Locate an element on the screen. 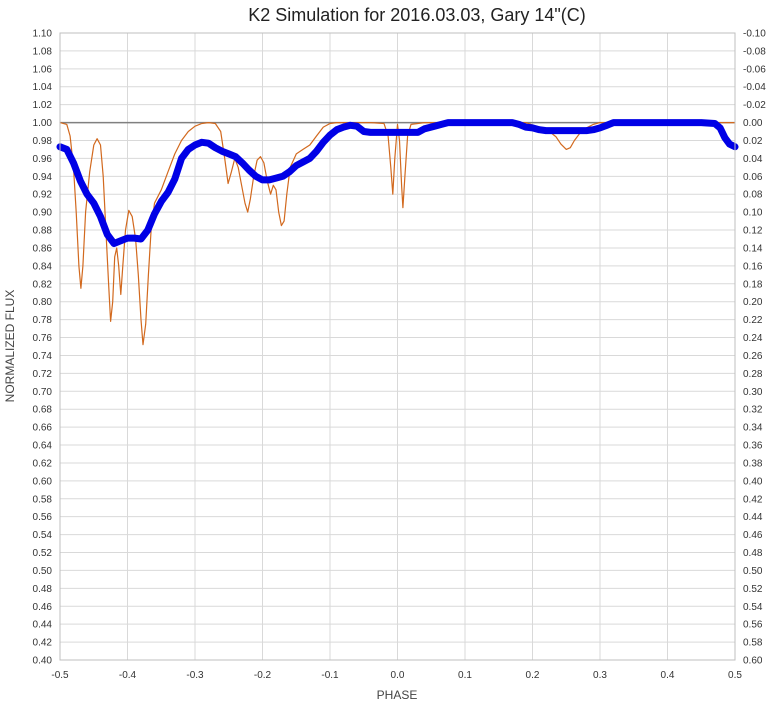 Image resolution: width=776 pixels, height=707 pixels. y-tick-label: 0.64 is located at coordinates (43, 446).